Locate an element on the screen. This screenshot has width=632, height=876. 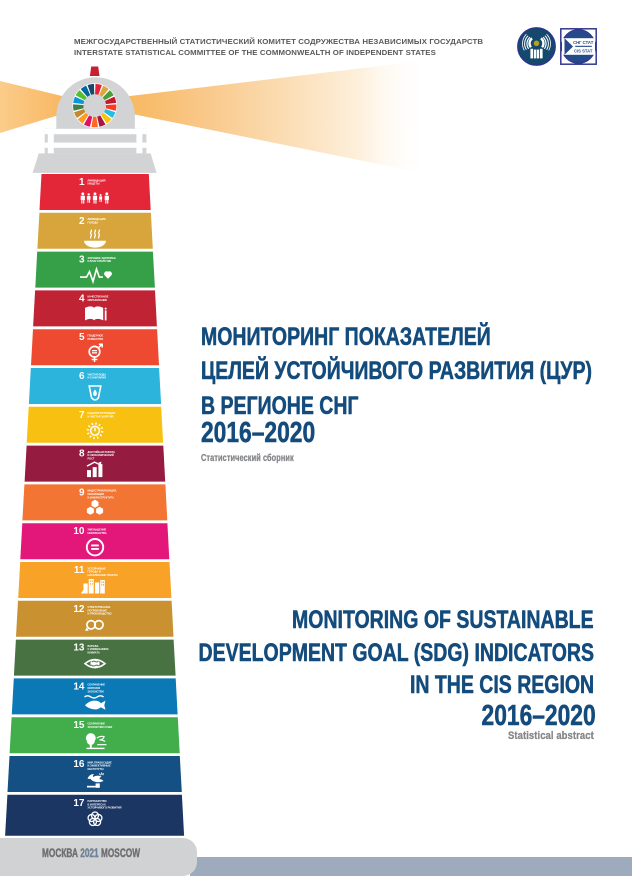
svg-text: МОРСКИХ is located at coordinates (94, 688).